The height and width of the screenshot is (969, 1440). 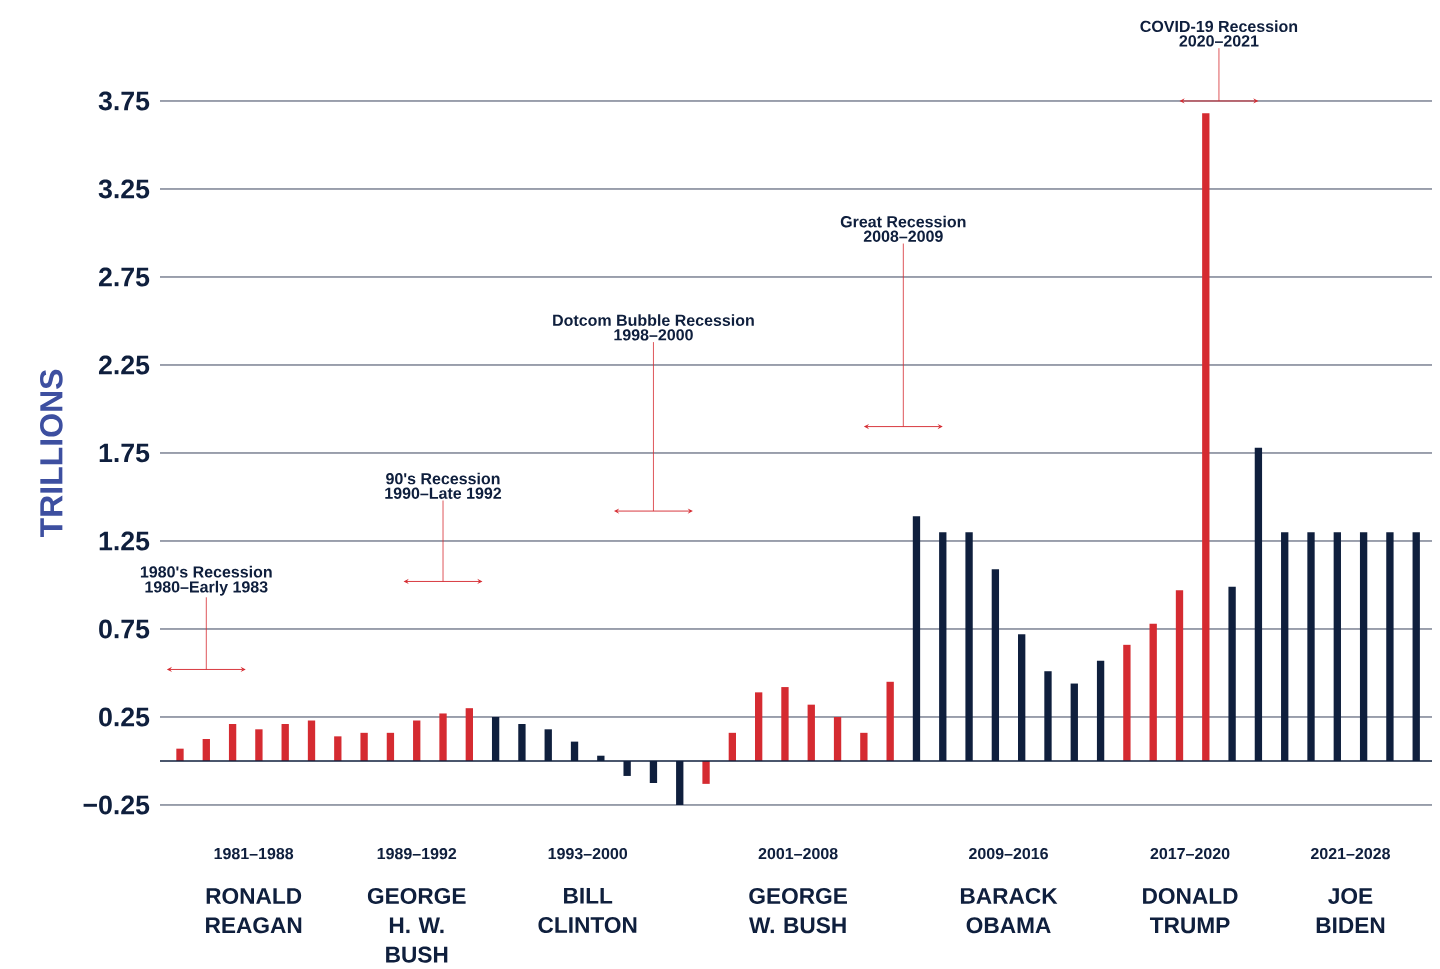 I want to click on text: GEORGE H. W. BUSH, so click(x=416, y=925).